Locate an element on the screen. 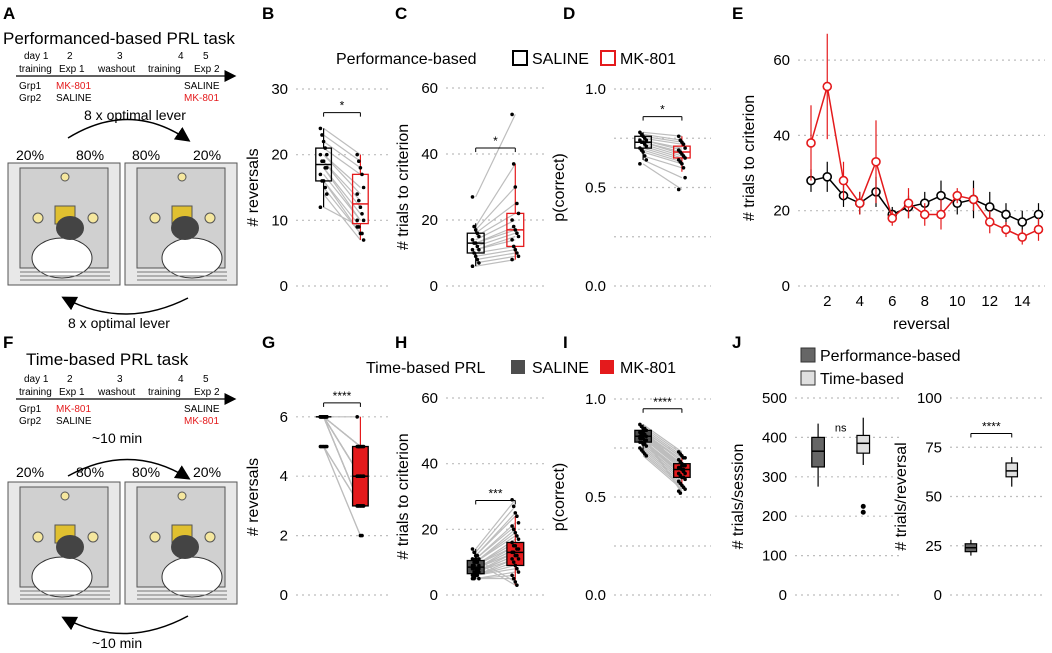  panel-letter-B: B is located at coordinates (268, 13).